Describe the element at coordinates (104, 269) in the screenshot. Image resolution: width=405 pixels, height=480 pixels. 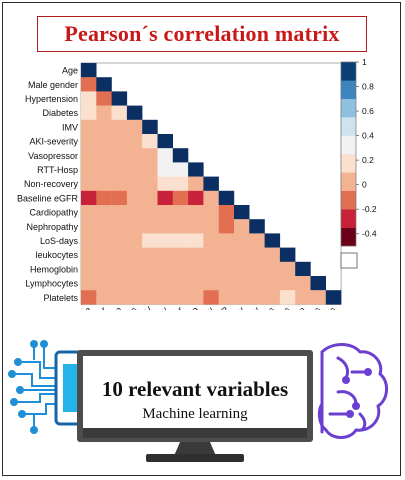
I see `heatmap-cell-Hemoglobin-Male gender` at that location.